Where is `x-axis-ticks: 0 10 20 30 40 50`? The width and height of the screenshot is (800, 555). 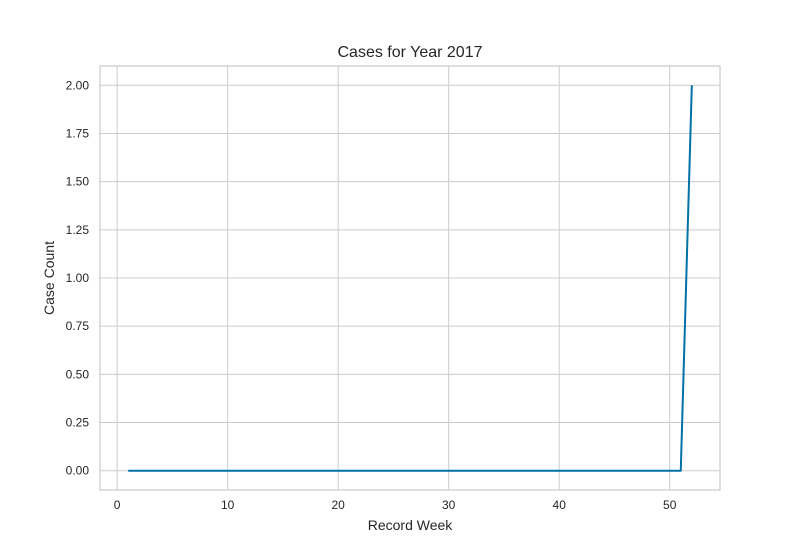 x-axis-ticks: 0 10 20 30 40 50 is located at coordinates (395, 505).